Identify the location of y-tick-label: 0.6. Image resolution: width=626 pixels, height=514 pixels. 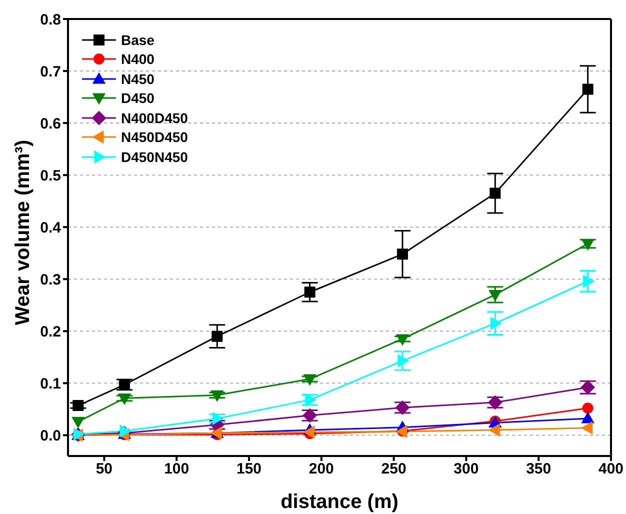
(50, 123).